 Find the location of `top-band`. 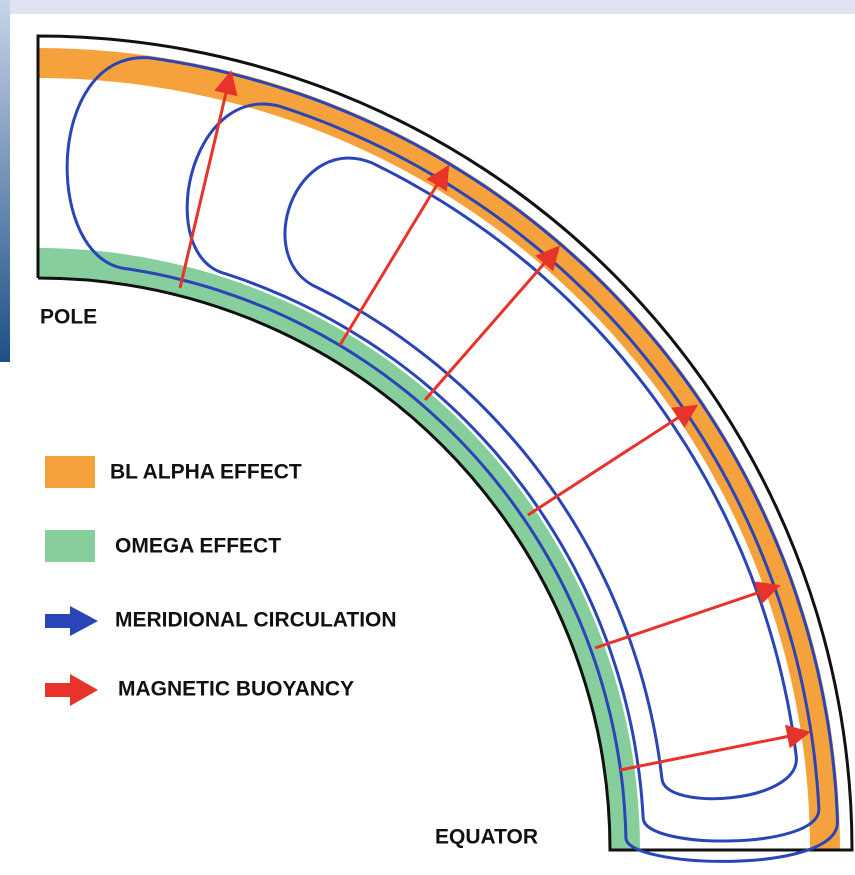

top-band is located at coordinates (427, 7).